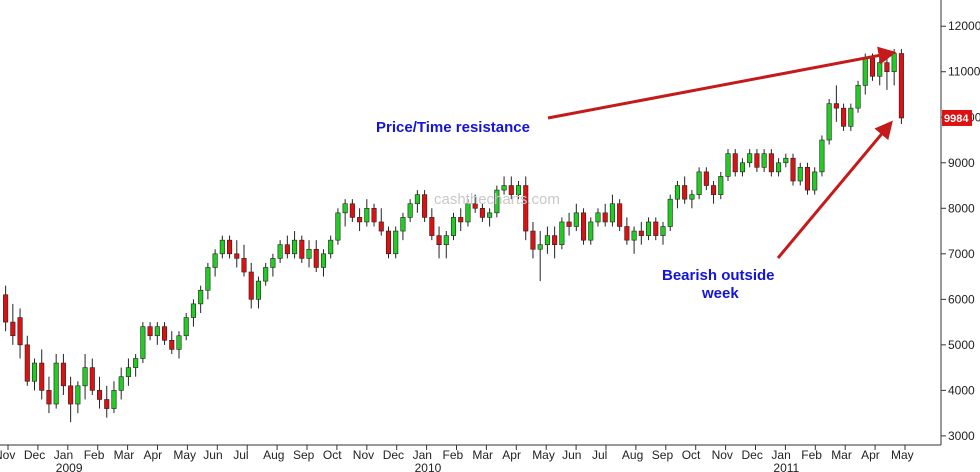 The image size is (980, 472). Describe the element at coordinates (363, 455) in the screenshot. I see `x-tick-label: Nov` at that location.